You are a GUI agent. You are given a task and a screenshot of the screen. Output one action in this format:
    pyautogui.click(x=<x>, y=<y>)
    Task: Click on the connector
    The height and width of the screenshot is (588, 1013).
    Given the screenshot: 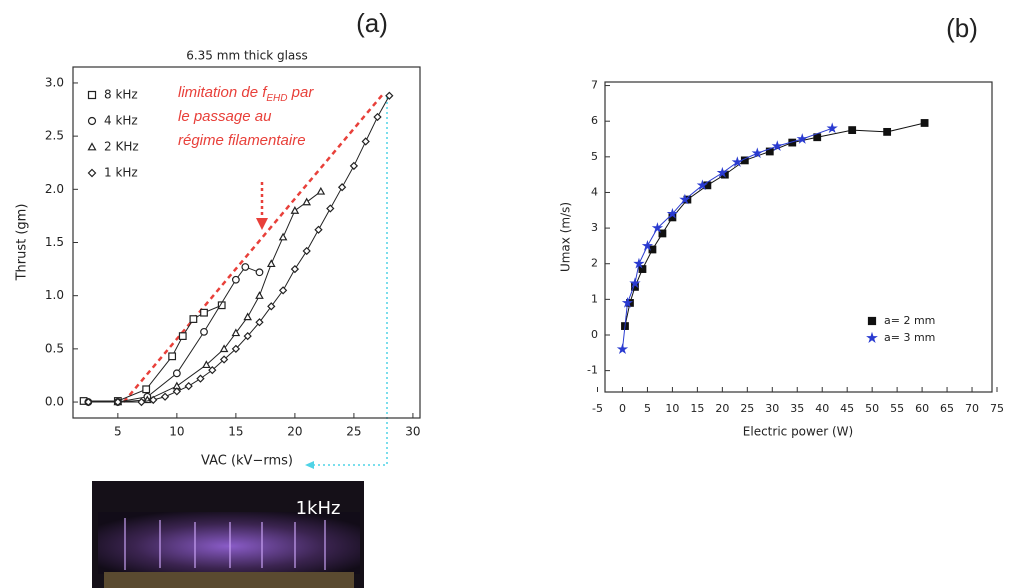 What is the action you would take?
    pyautogui.click(x=350, y=281)
    